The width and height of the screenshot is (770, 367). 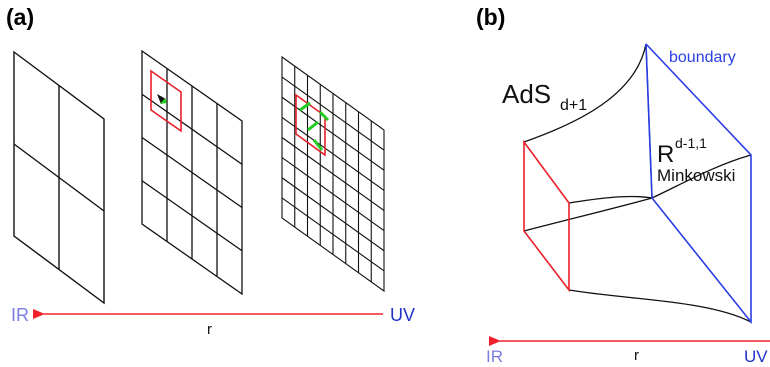 I want to click on lattice-medium, so click(x=192, y=172).